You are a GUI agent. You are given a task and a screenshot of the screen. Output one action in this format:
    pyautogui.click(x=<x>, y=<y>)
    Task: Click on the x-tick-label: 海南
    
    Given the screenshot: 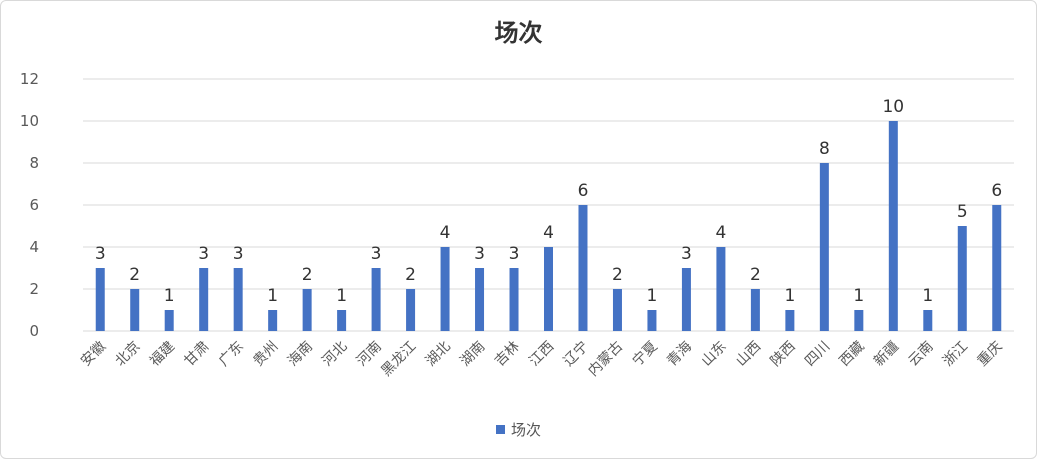 What is the action you would take?
    pyautogui.click(x=300, y=354)
    